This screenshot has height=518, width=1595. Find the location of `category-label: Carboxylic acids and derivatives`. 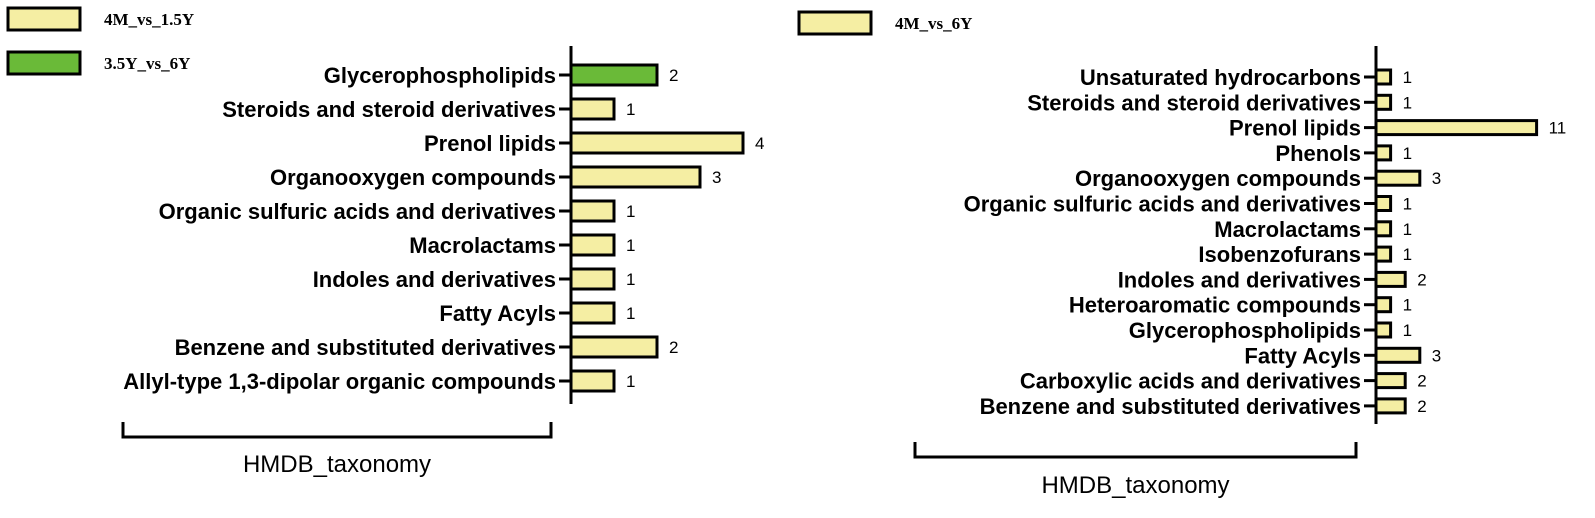

category-label: Carboxylic acids and derivatives is located at coordinates (1190, 381).